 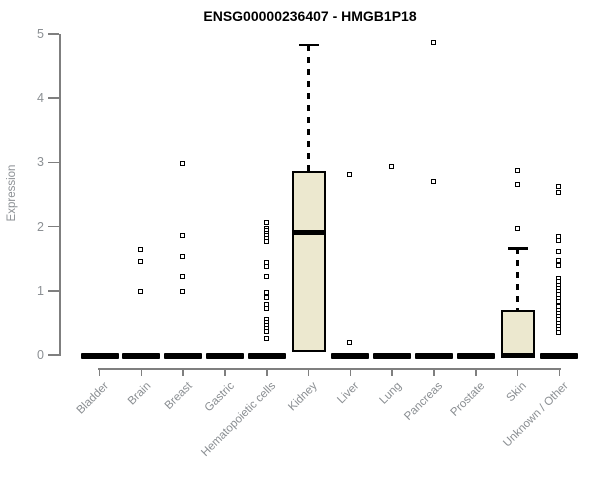 I want to click on x-axis-category-label: Pancreas, so click(x=424, y=401).